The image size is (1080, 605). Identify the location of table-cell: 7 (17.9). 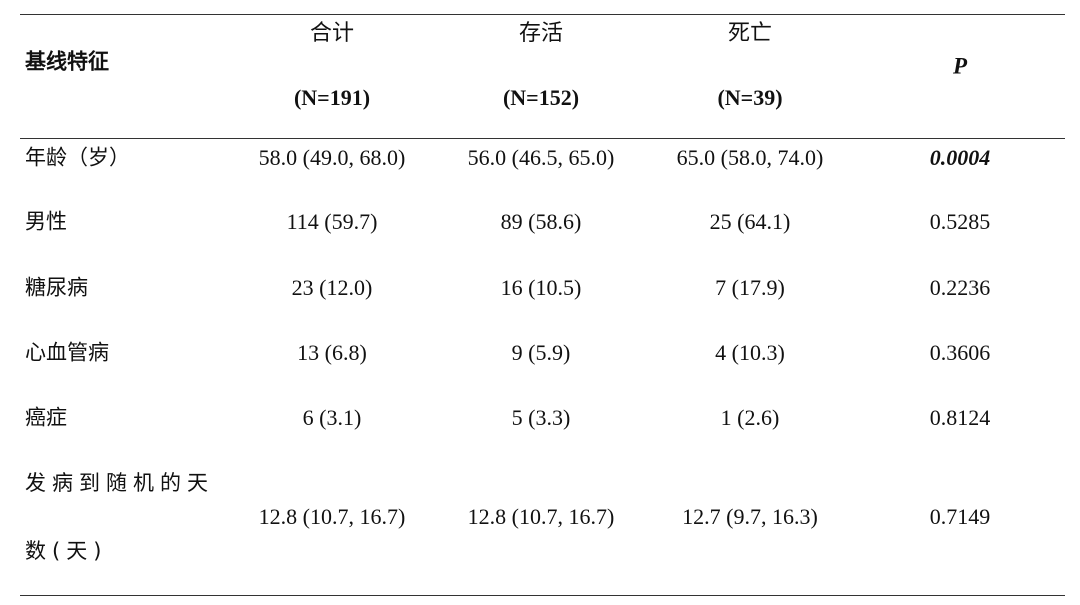
(750, 287).